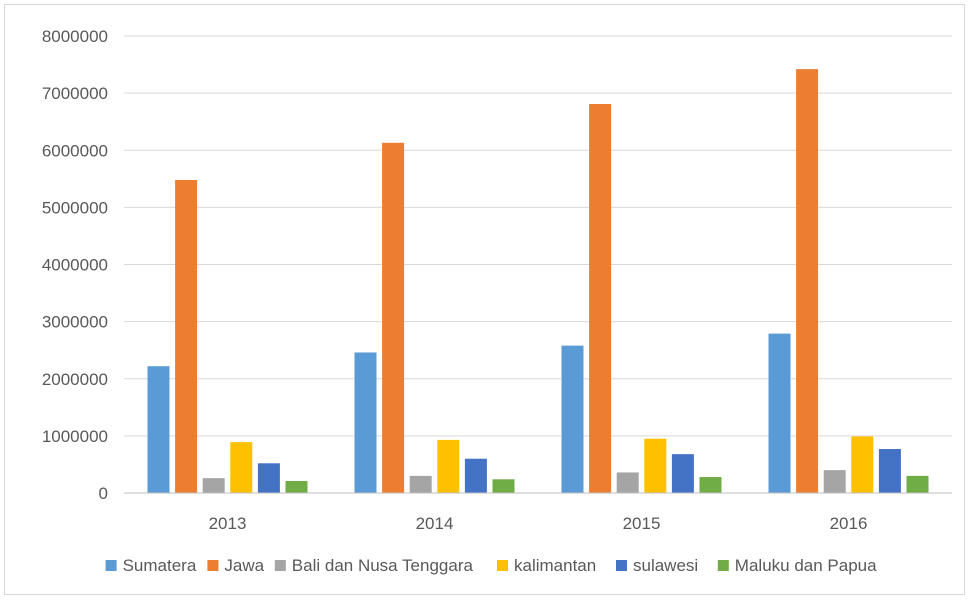  What do you see at coordinates (600, 298) in the screenshot?
I see `bar-2015-jawa` at bounding box center [600, 298].